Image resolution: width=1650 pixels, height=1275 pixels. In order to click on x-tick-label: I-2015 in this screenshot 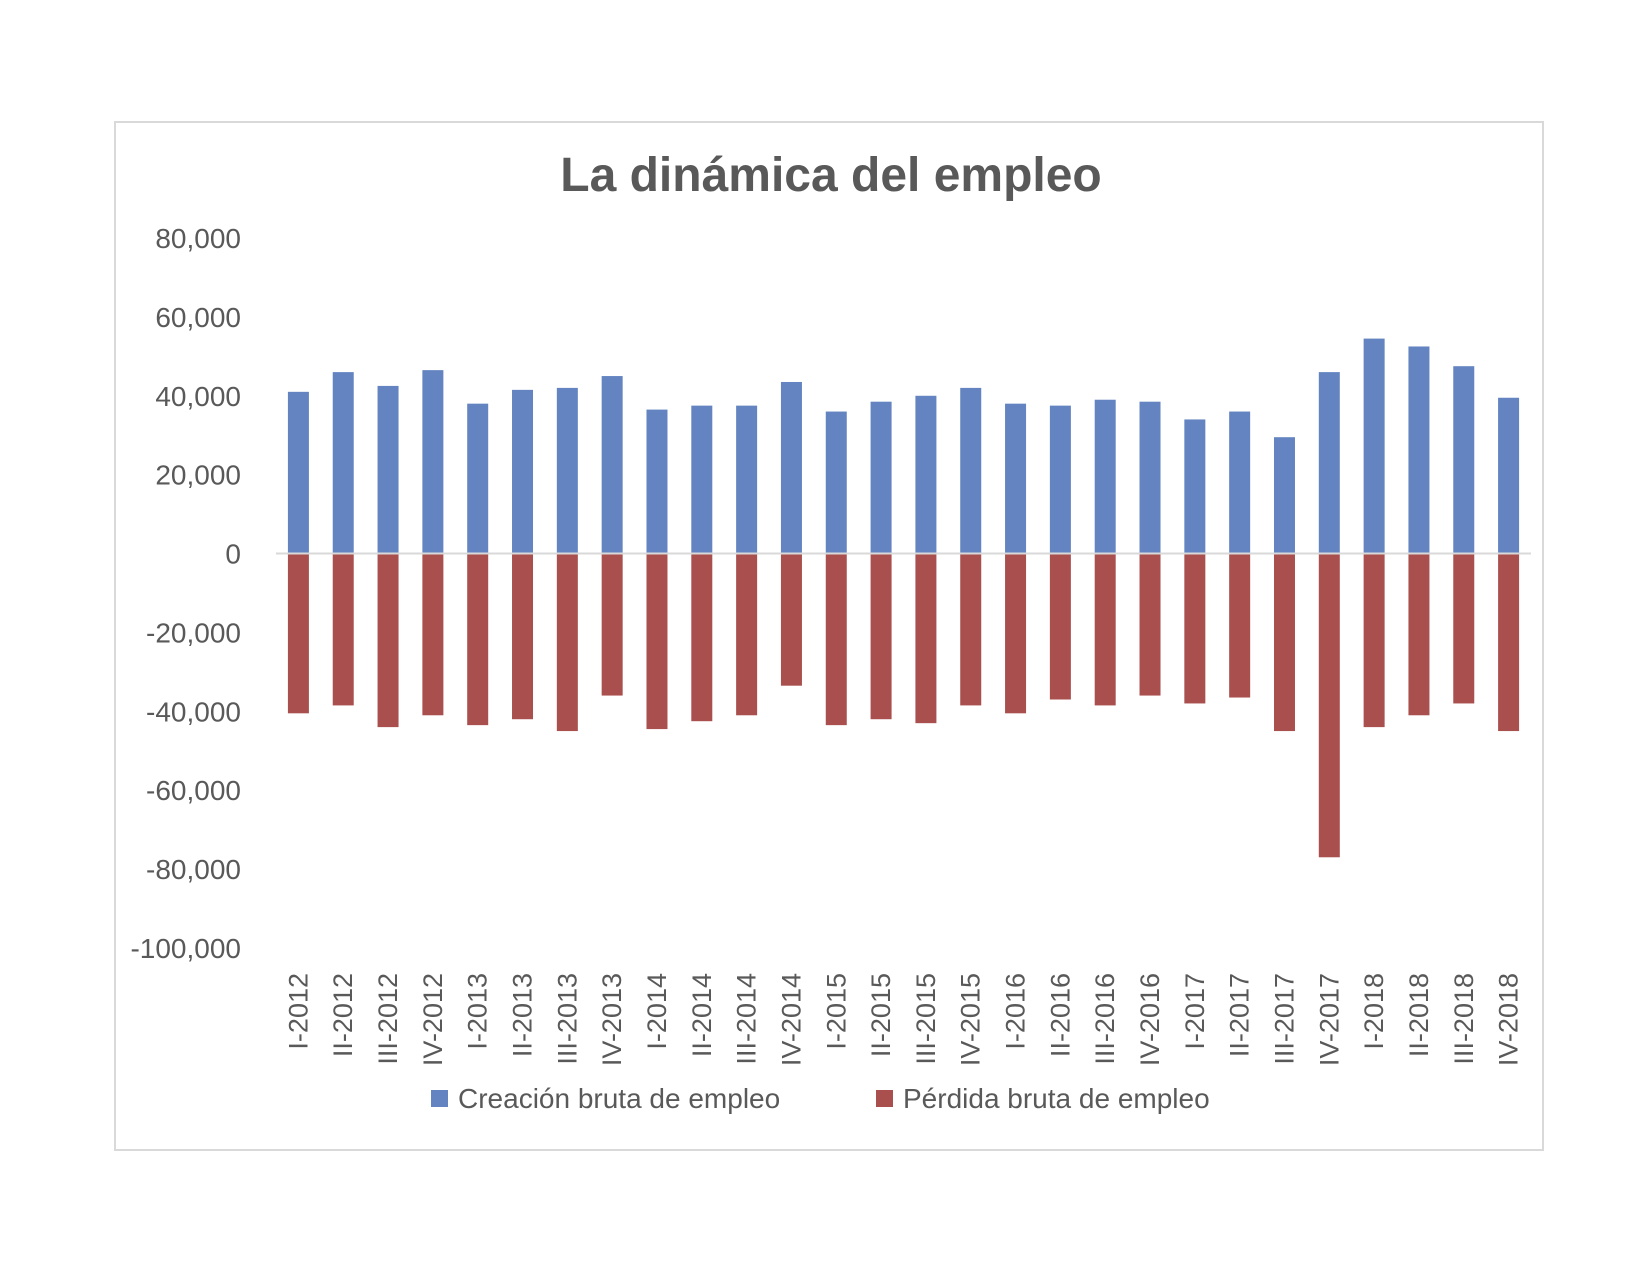, I will do `click(836, 1011)`.